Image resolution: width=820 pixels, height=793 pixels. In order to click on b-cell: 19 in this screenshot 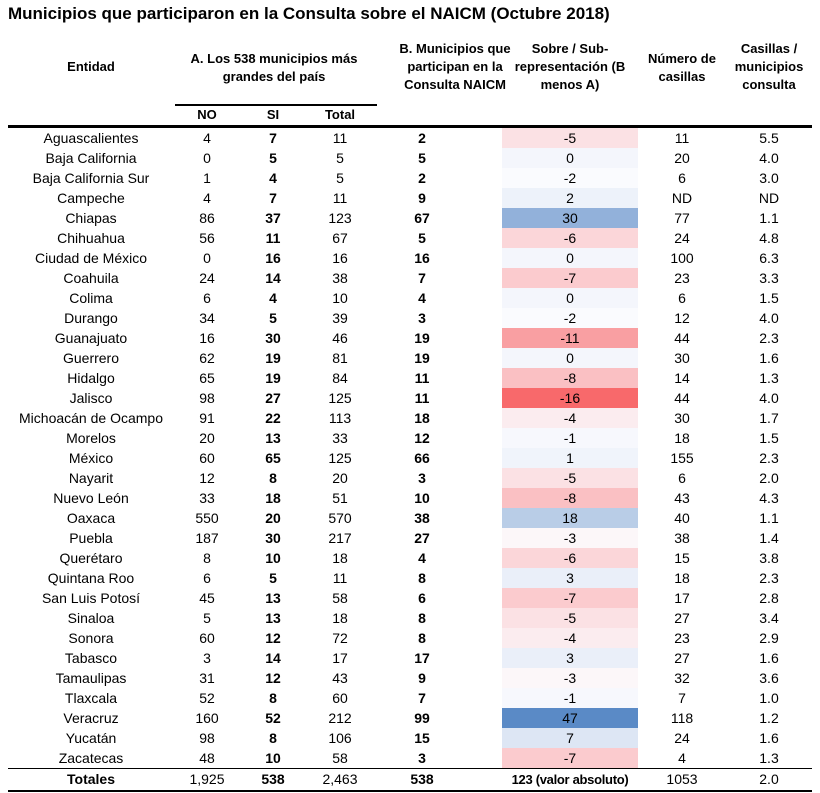, I will do `click(422, 358)`.